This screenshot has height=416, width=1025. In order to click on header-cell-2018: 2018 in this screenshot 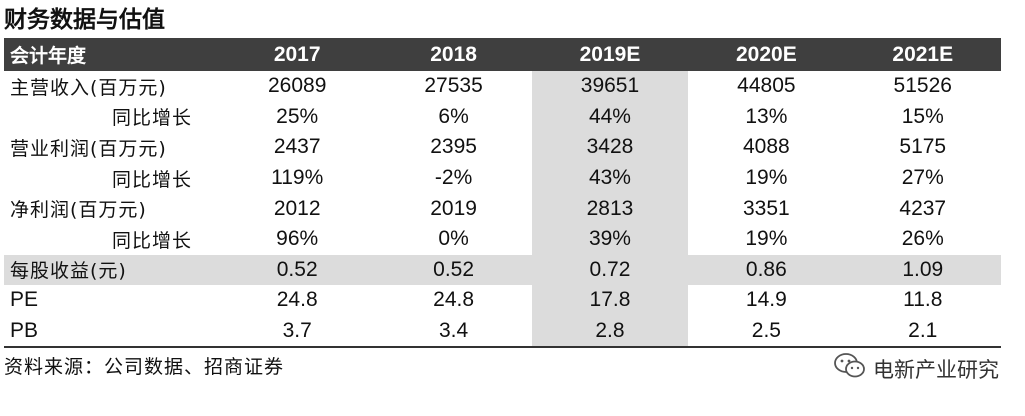, I will do `click(453, 54)`.